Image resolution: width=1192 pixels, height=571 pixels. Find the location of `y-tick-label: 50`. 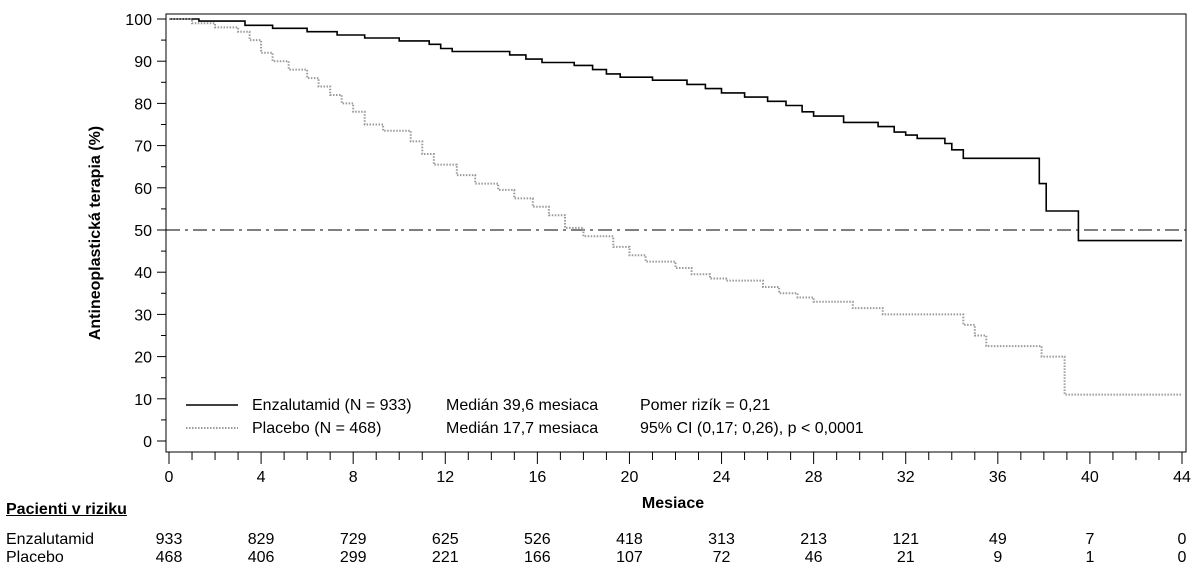

y-tick-label: 50 is located at coordinates (143, 231).